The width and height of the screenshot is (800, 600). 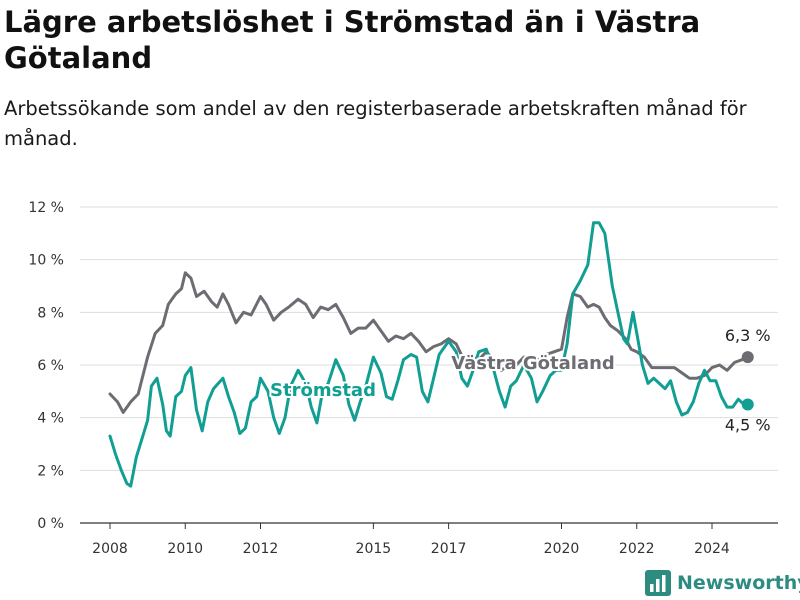 What do you see at coordinates (50, 419) in the screenshot?
I see `y-tick-label: 4 %` at bounding box center [50, 419].